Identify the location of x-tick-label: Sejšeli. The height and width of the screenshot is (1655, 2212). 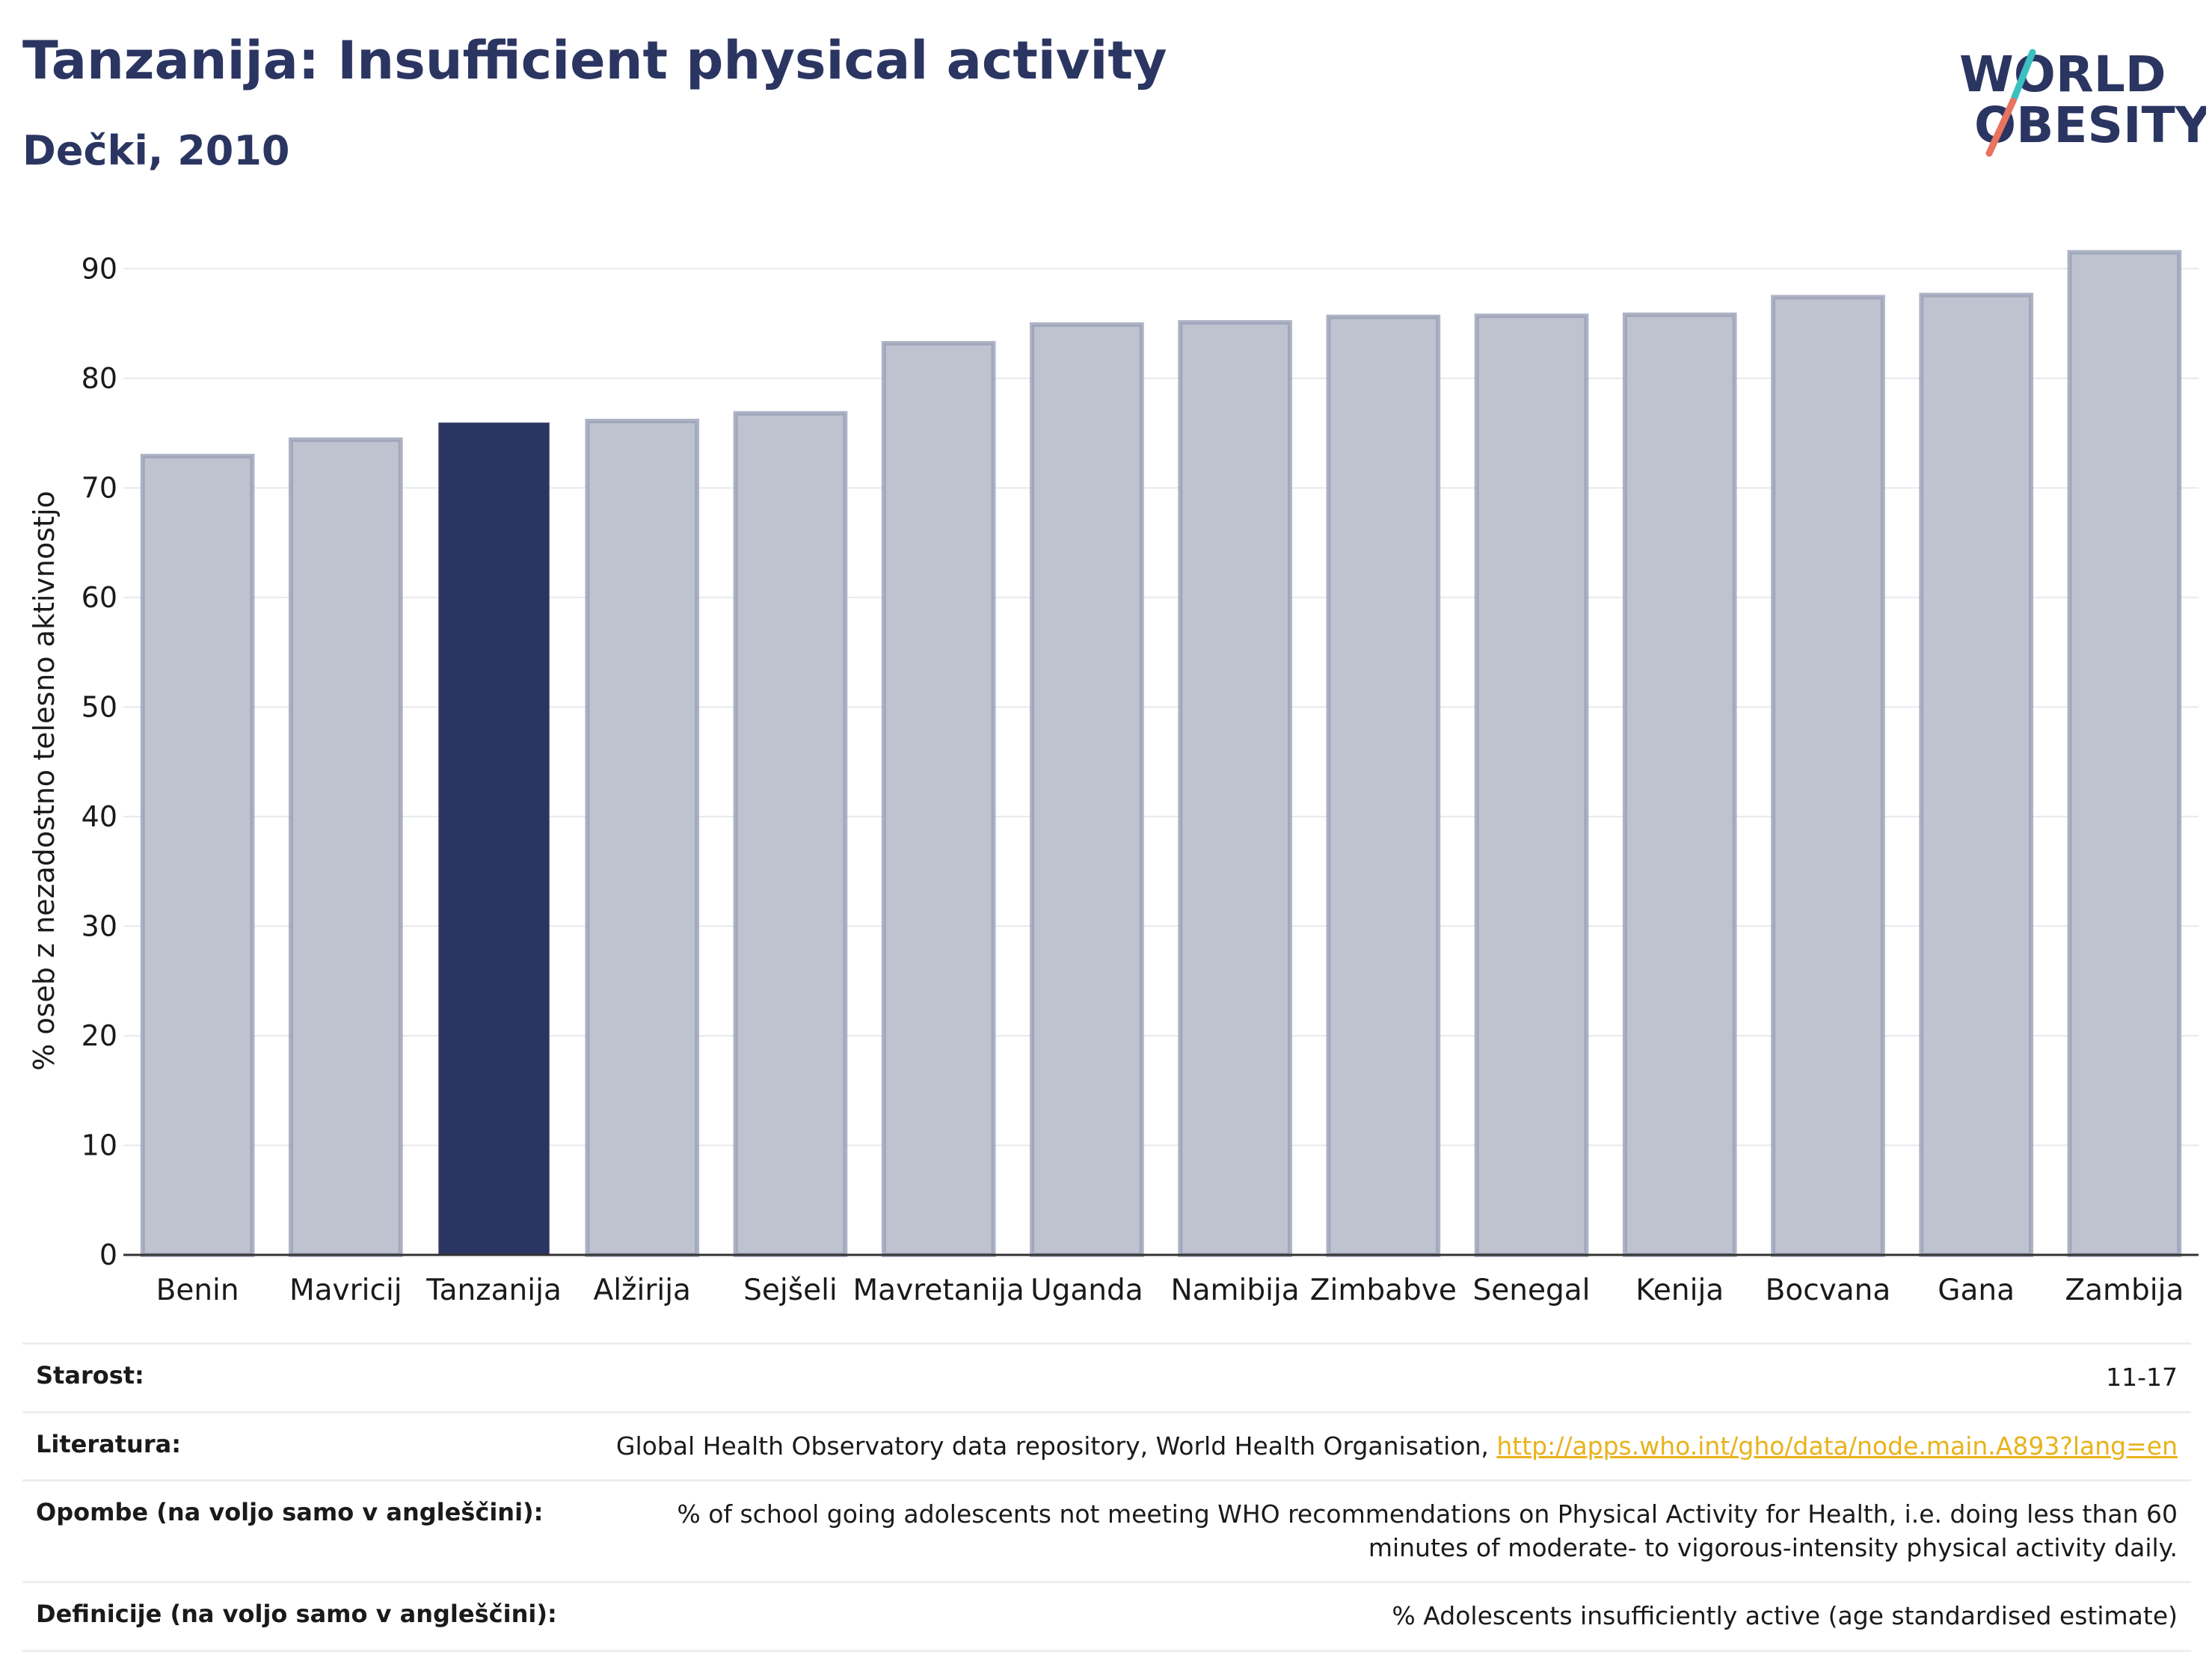
(790, 1290).